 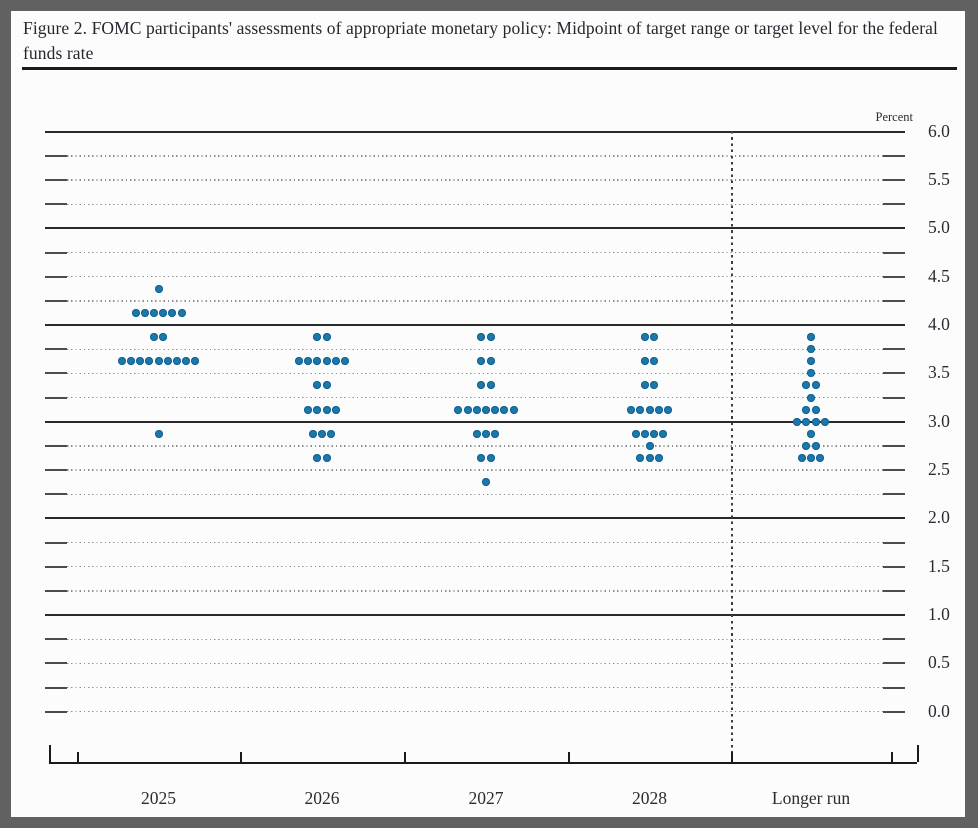 I want to click on y-tick-label: 2.5, so click(x=939, y=469).